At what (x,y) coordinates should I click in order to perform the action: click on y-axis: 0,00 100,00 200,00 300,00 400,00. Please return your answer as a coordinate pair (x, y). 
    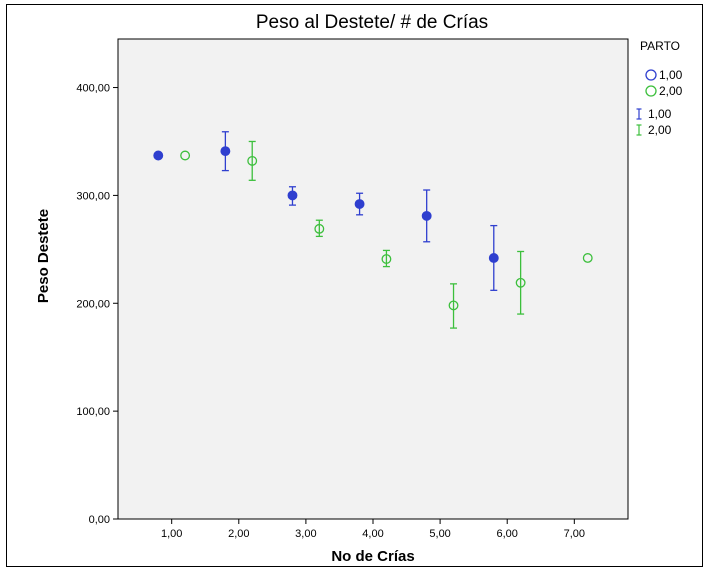
    Looking at the image, I should click on (97, 304).